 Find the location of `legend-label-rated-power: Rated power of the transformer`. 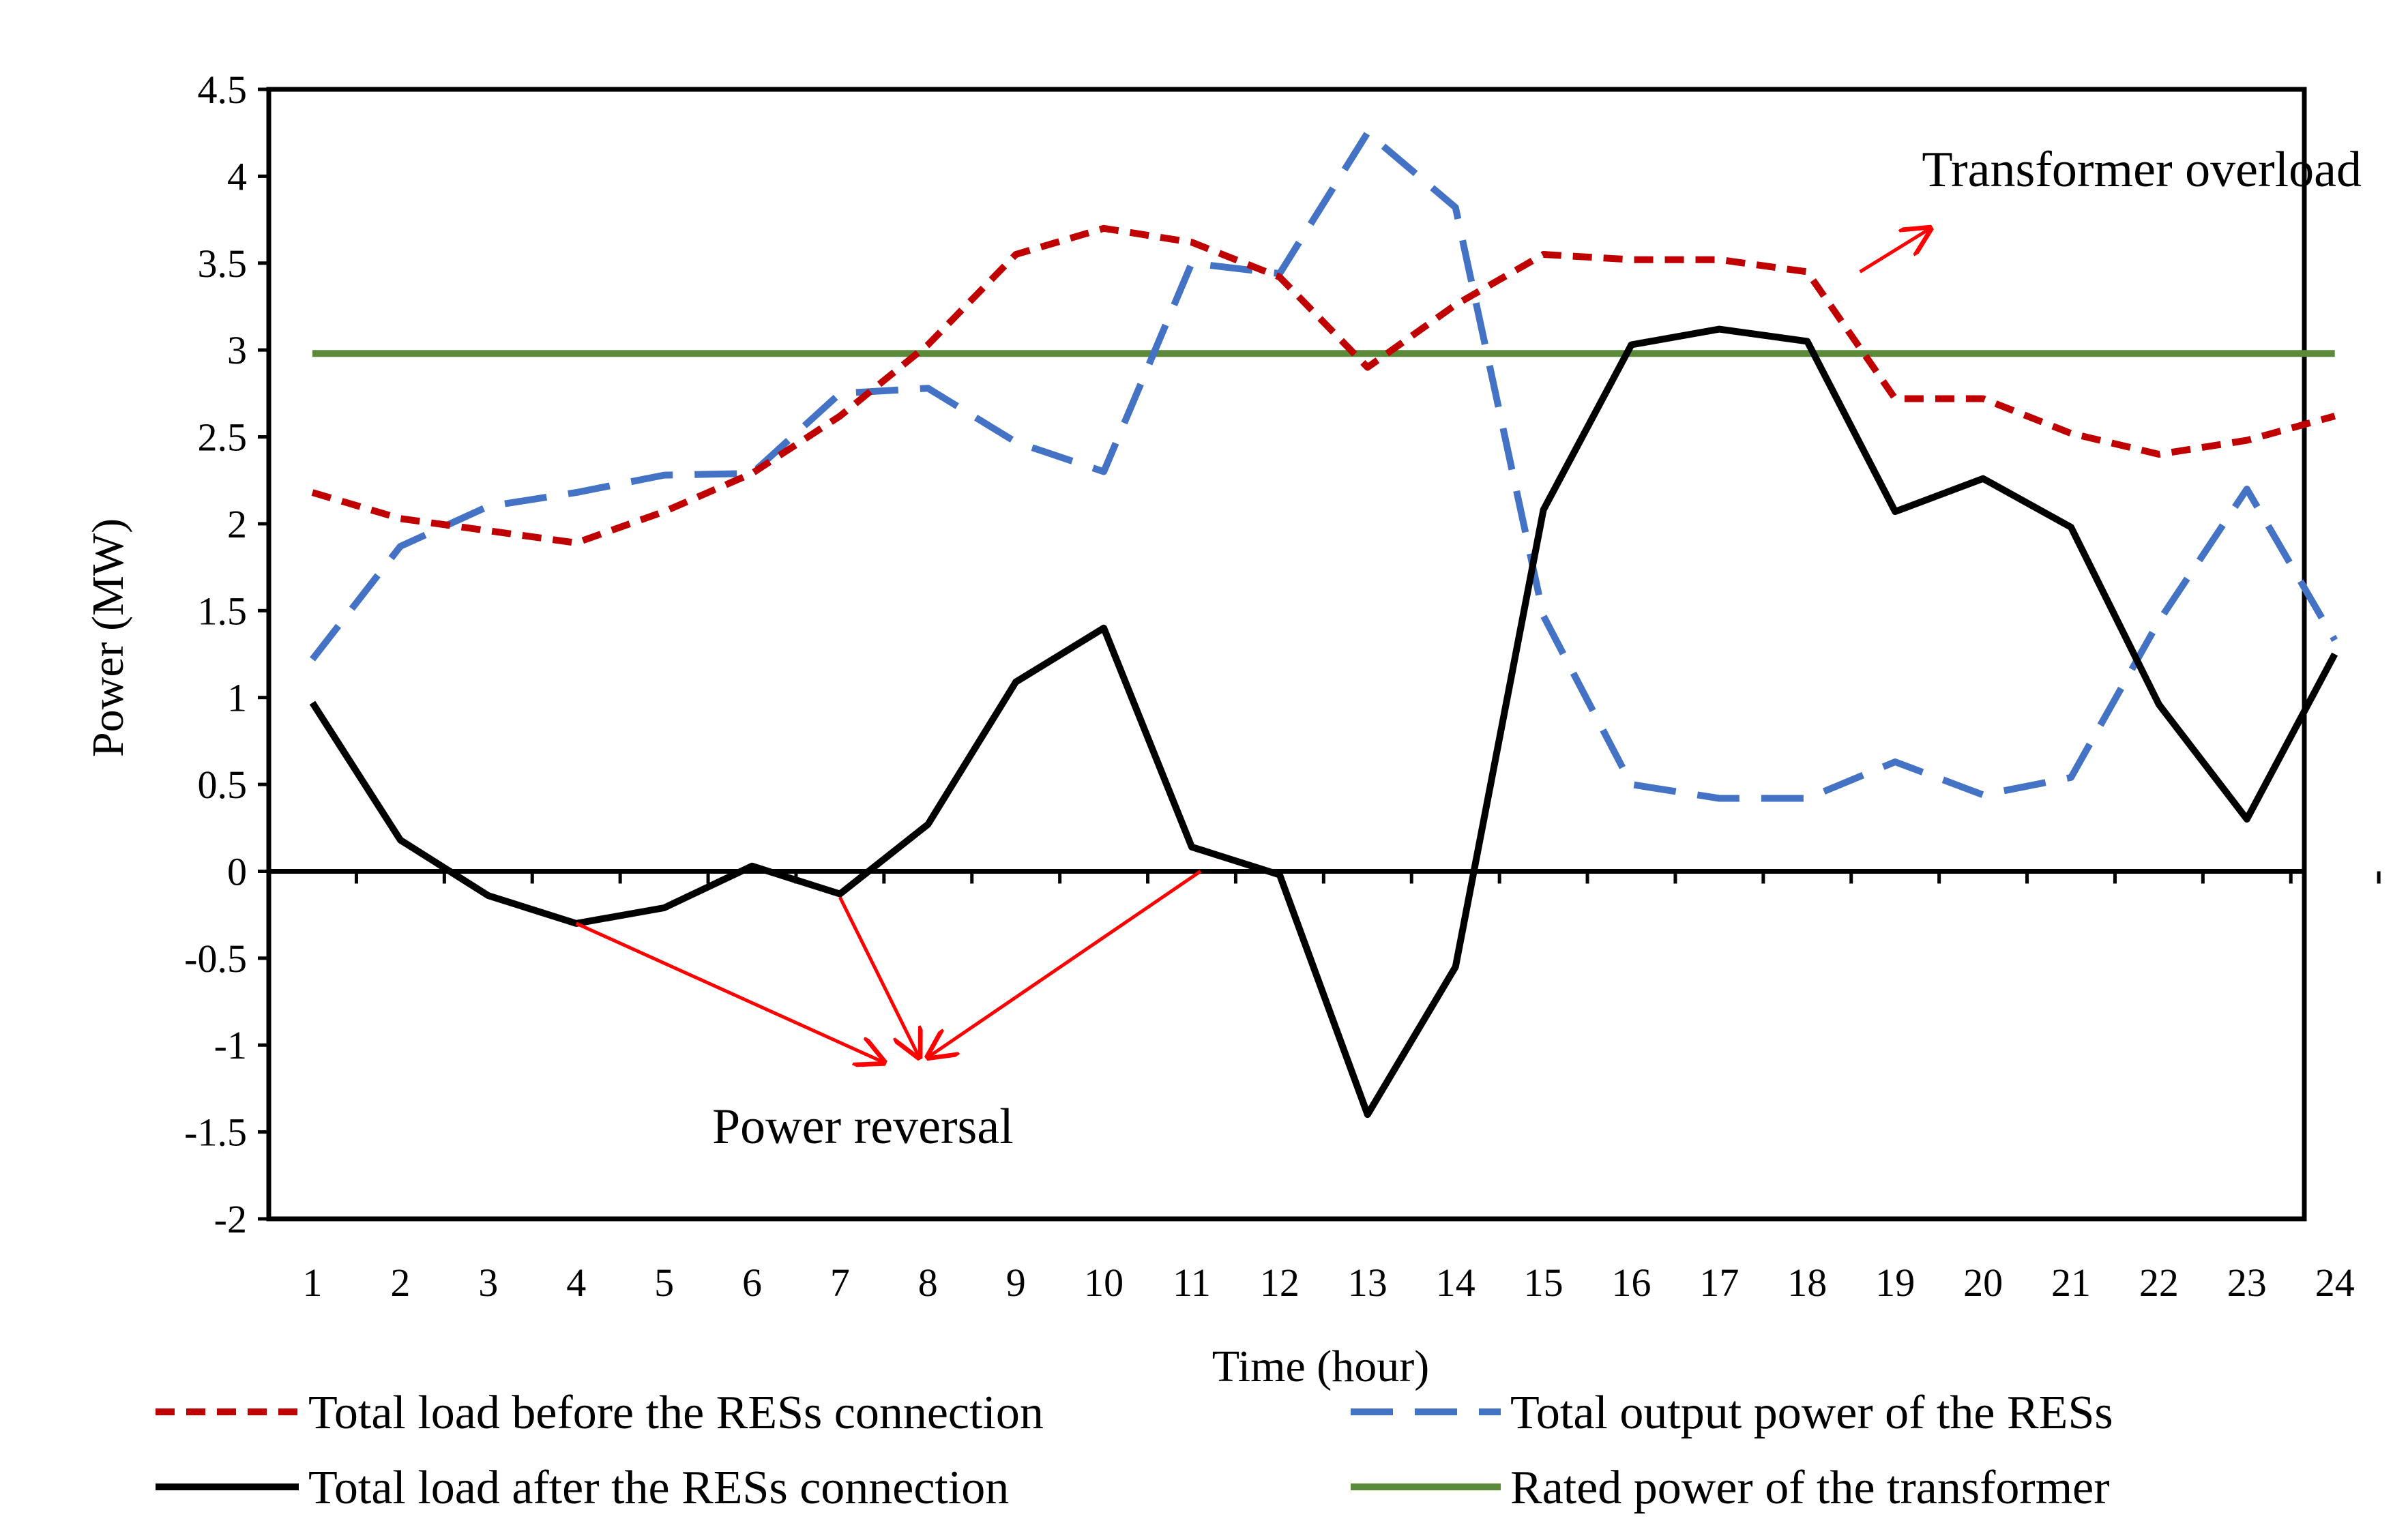

legend-label-rated-power: Rated power of the transformer is located at coordinates (1810, 1488).